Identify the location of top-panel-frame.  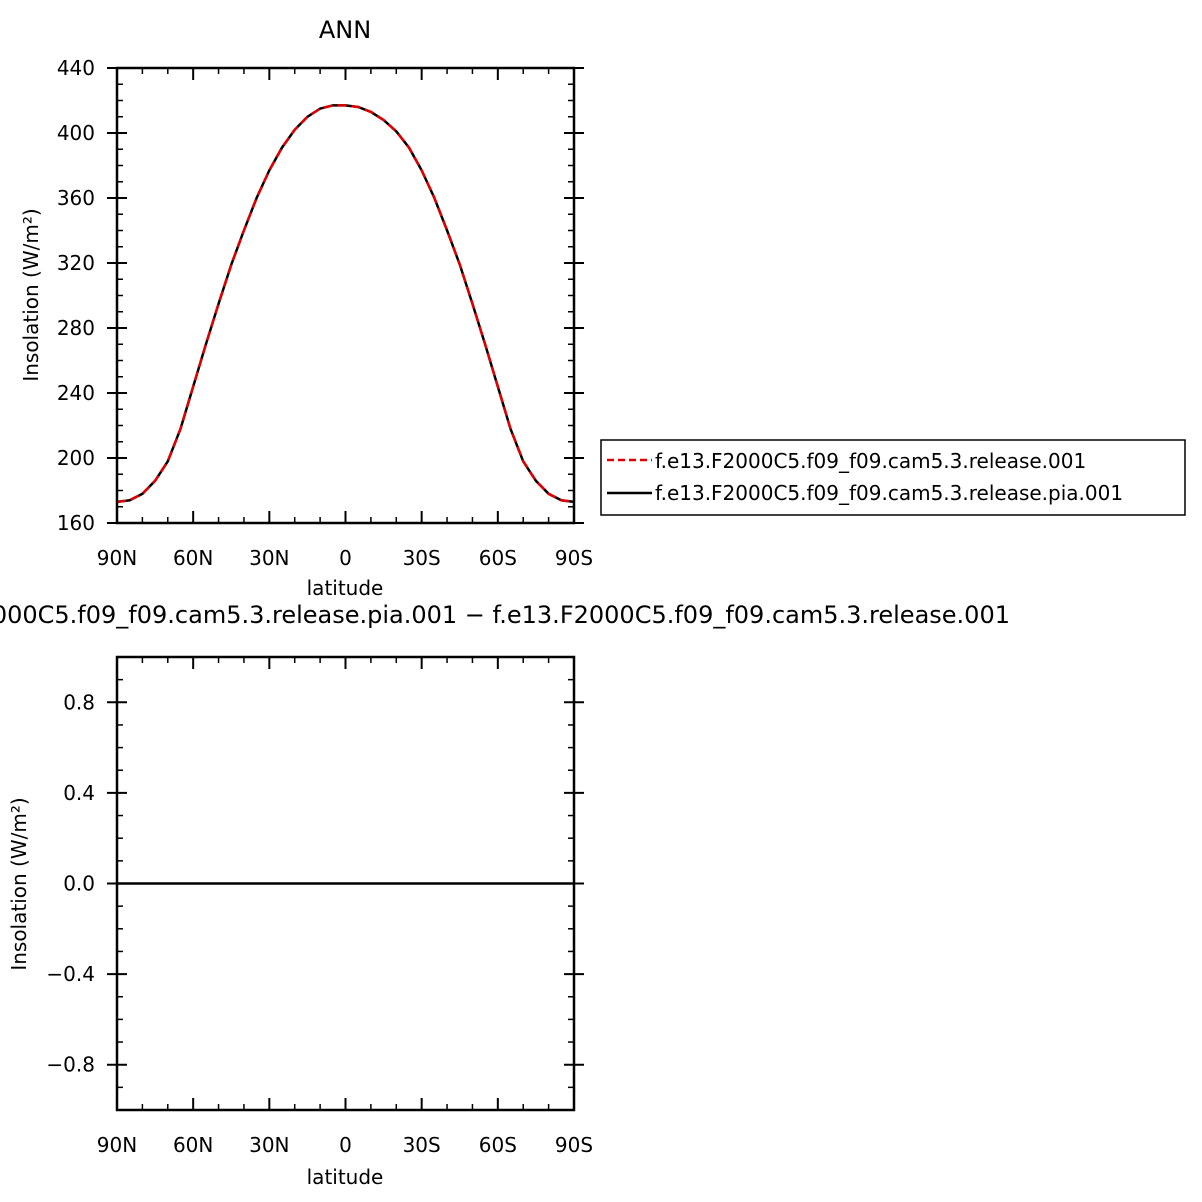
(345, 295).